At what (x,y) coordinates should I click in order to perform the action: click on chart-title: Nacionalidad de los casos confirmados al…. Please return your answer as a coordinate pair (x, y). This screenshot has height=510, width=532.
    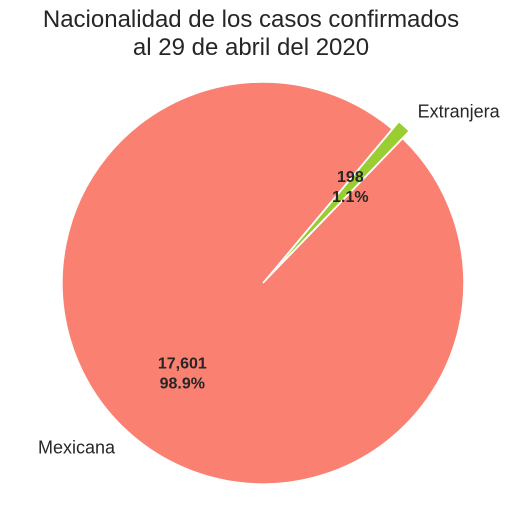
    Looking at the image, I should click on (251, 34).